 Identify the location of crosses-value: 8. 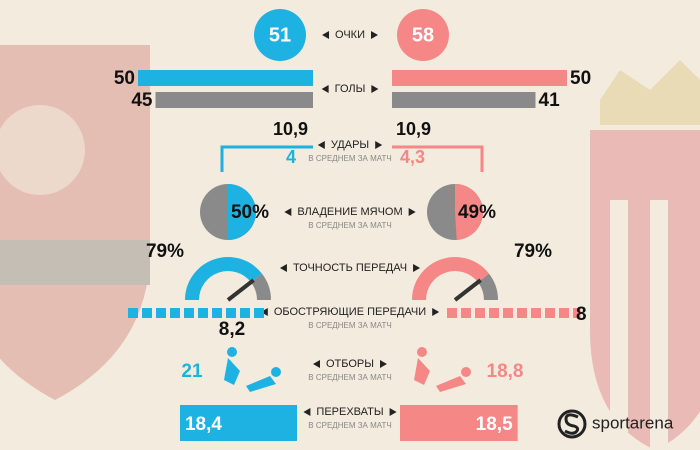
(581, 314).